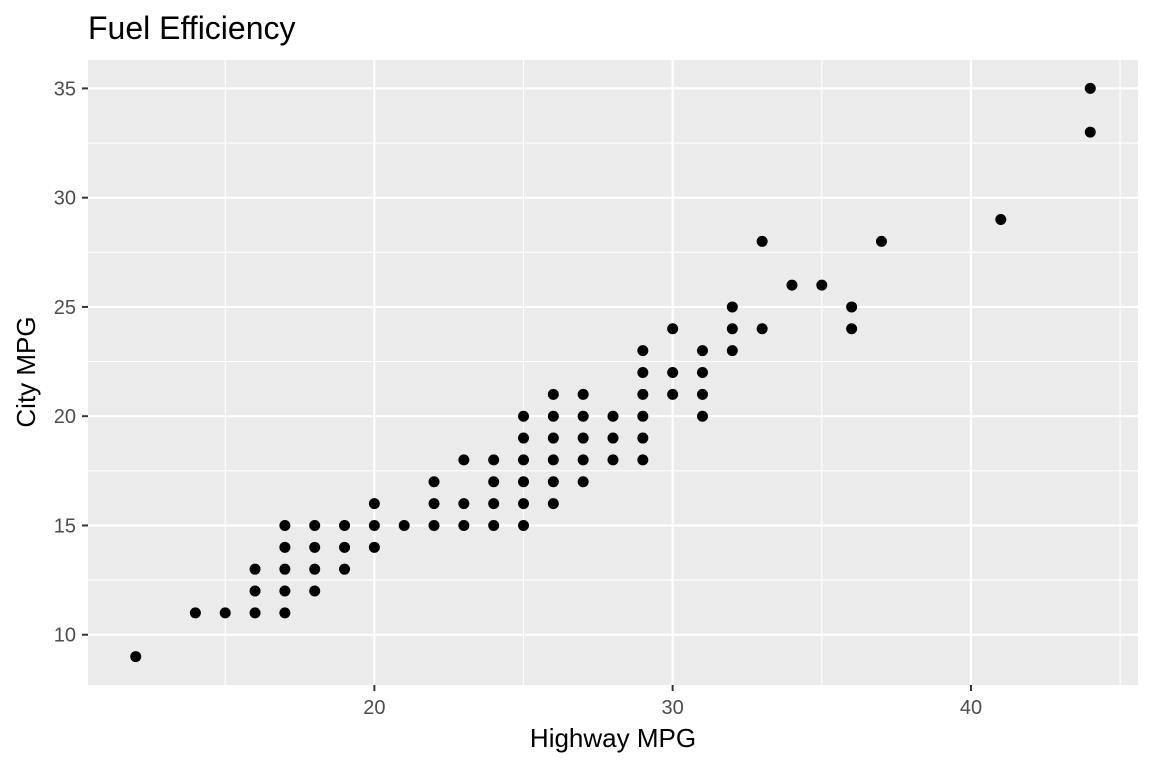 The width and height of the screenshot is (1152, 768). What do you see at coordinates (65, 89) in the screenshot?
I see `y-tick-label: 35` at bounding box center [65, 89].